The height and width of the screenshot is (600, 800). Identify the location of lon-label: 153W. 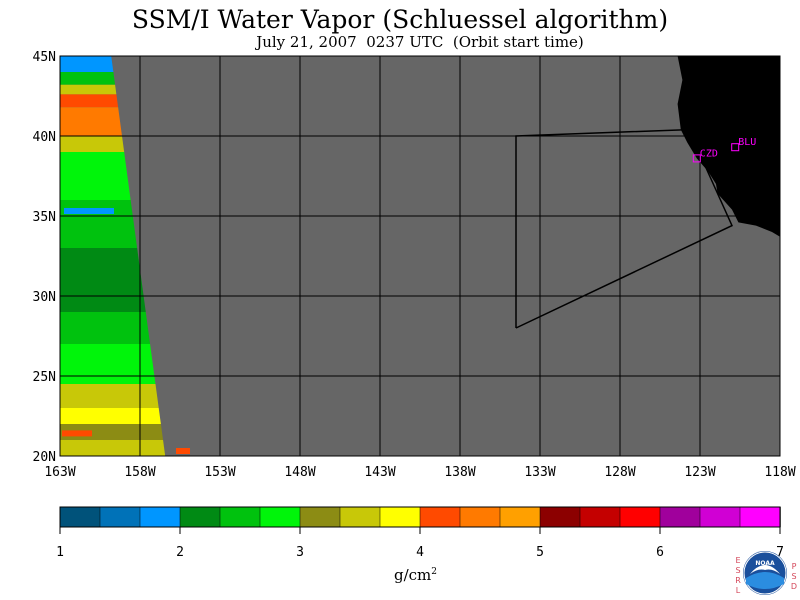
(219, 472).